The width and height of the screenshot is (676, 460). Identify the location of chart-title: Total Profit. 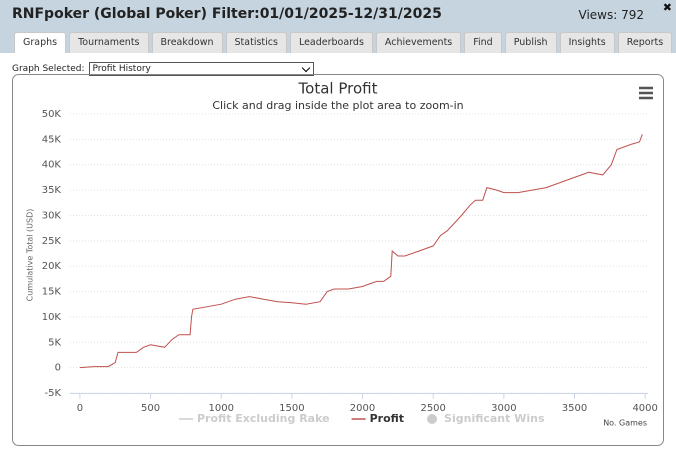
(338, 89).